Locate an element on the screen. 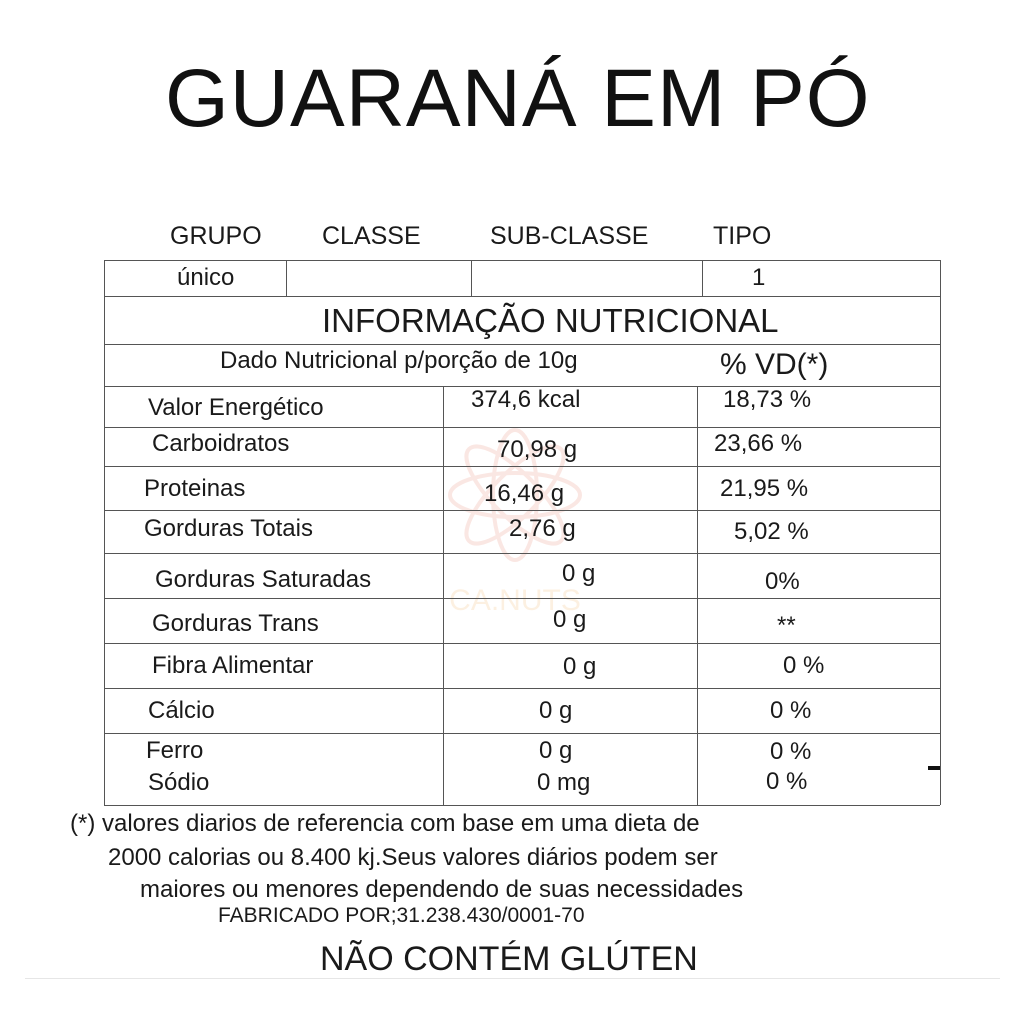 This screenshot has height=1024, width=1024. nutrient-amount: 374,6 kcal is located at coordinates (526, 399).